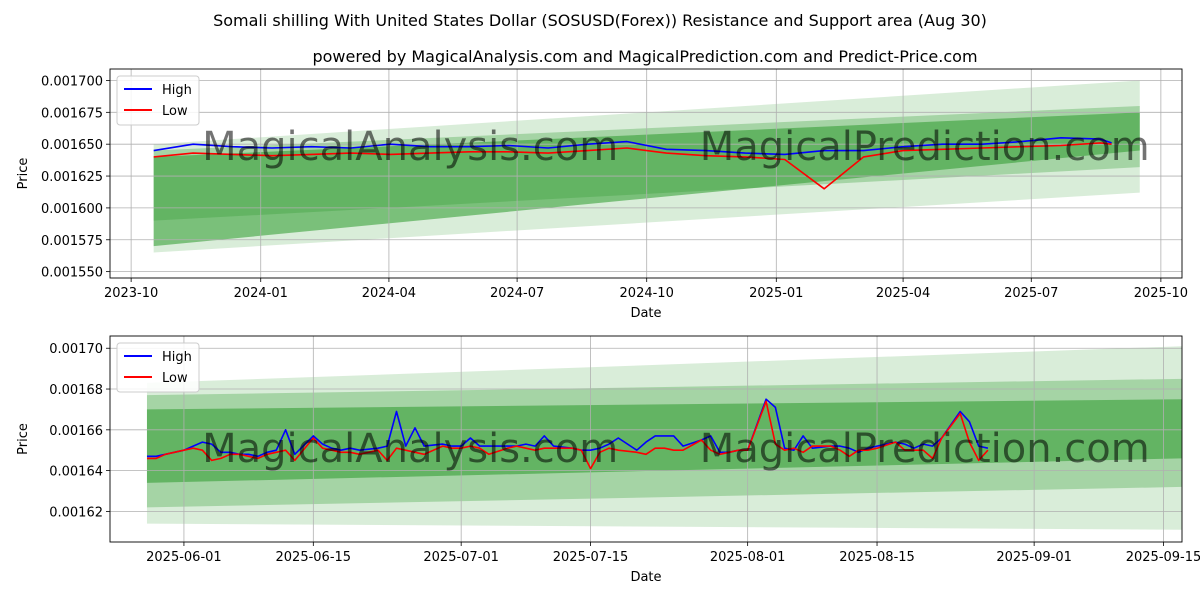 The image size is (1200, 600). I want to click on x-tick-label: 2025-08-15, so click(877, 557).